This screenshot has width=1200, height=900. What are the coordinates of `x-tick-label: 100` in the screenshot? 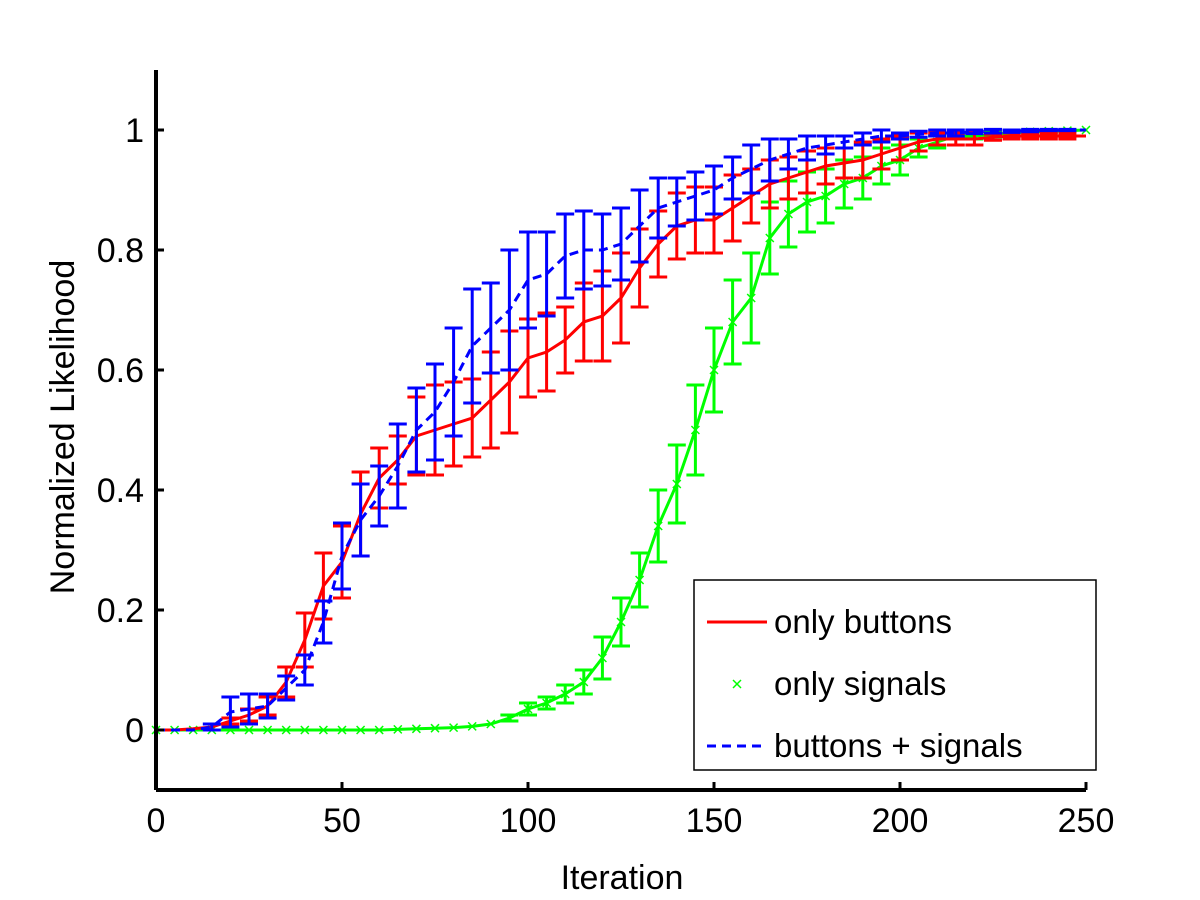 It's located at (528, 821).